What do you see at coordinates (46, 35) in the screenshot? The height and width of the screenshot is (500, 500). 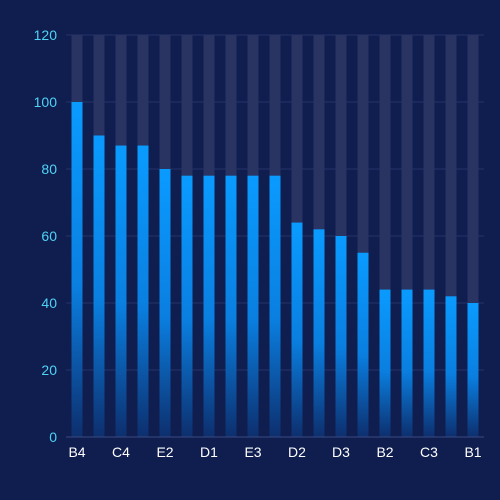 I see `y-tick-label: 120` at bounding box center [46, 35].